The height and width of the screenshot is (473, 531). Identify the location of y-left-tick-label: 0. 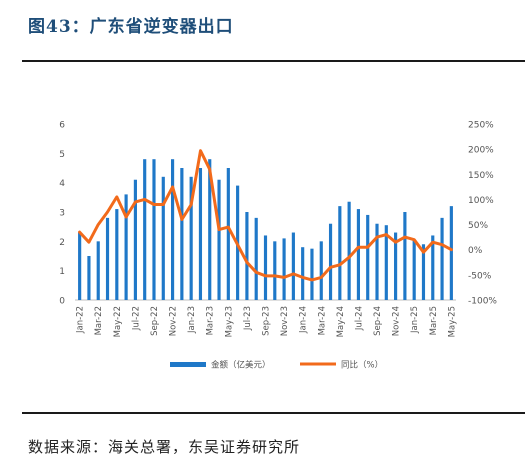
(62, 302).